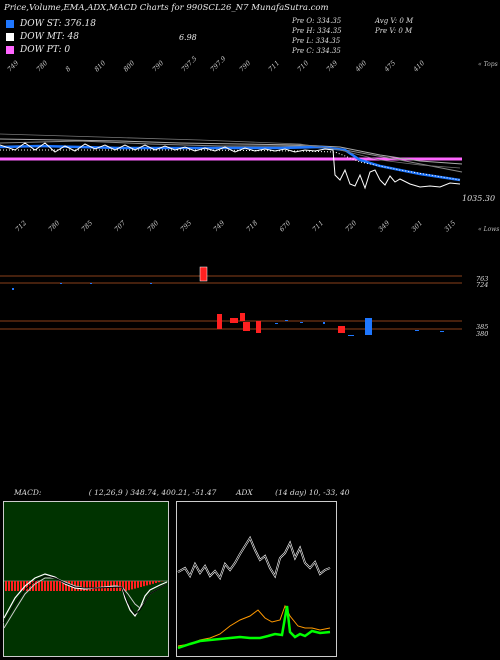  What do you see at coordinates (186, 226) in the screenshot?
I see `peak-label: 795` at bounding box center [186, 226].